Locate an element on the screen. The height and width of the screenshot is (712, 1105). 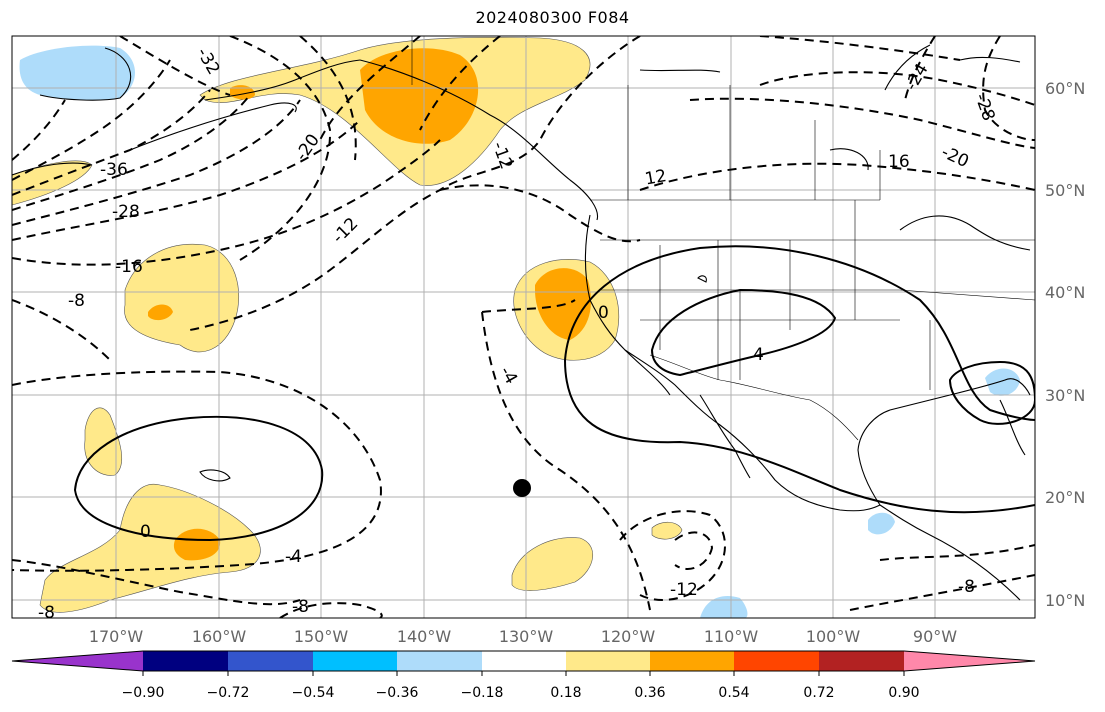
colorbar-tick-label: −0.18 is located at coordinates (482, 693).